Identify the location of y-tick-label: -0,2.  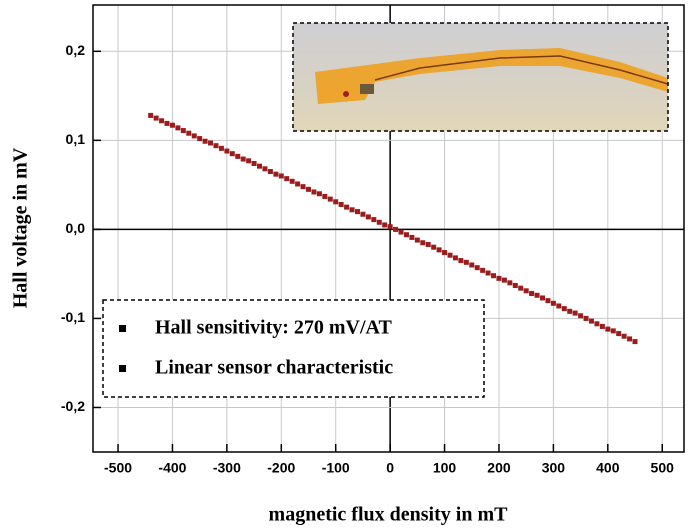
(73, 406).